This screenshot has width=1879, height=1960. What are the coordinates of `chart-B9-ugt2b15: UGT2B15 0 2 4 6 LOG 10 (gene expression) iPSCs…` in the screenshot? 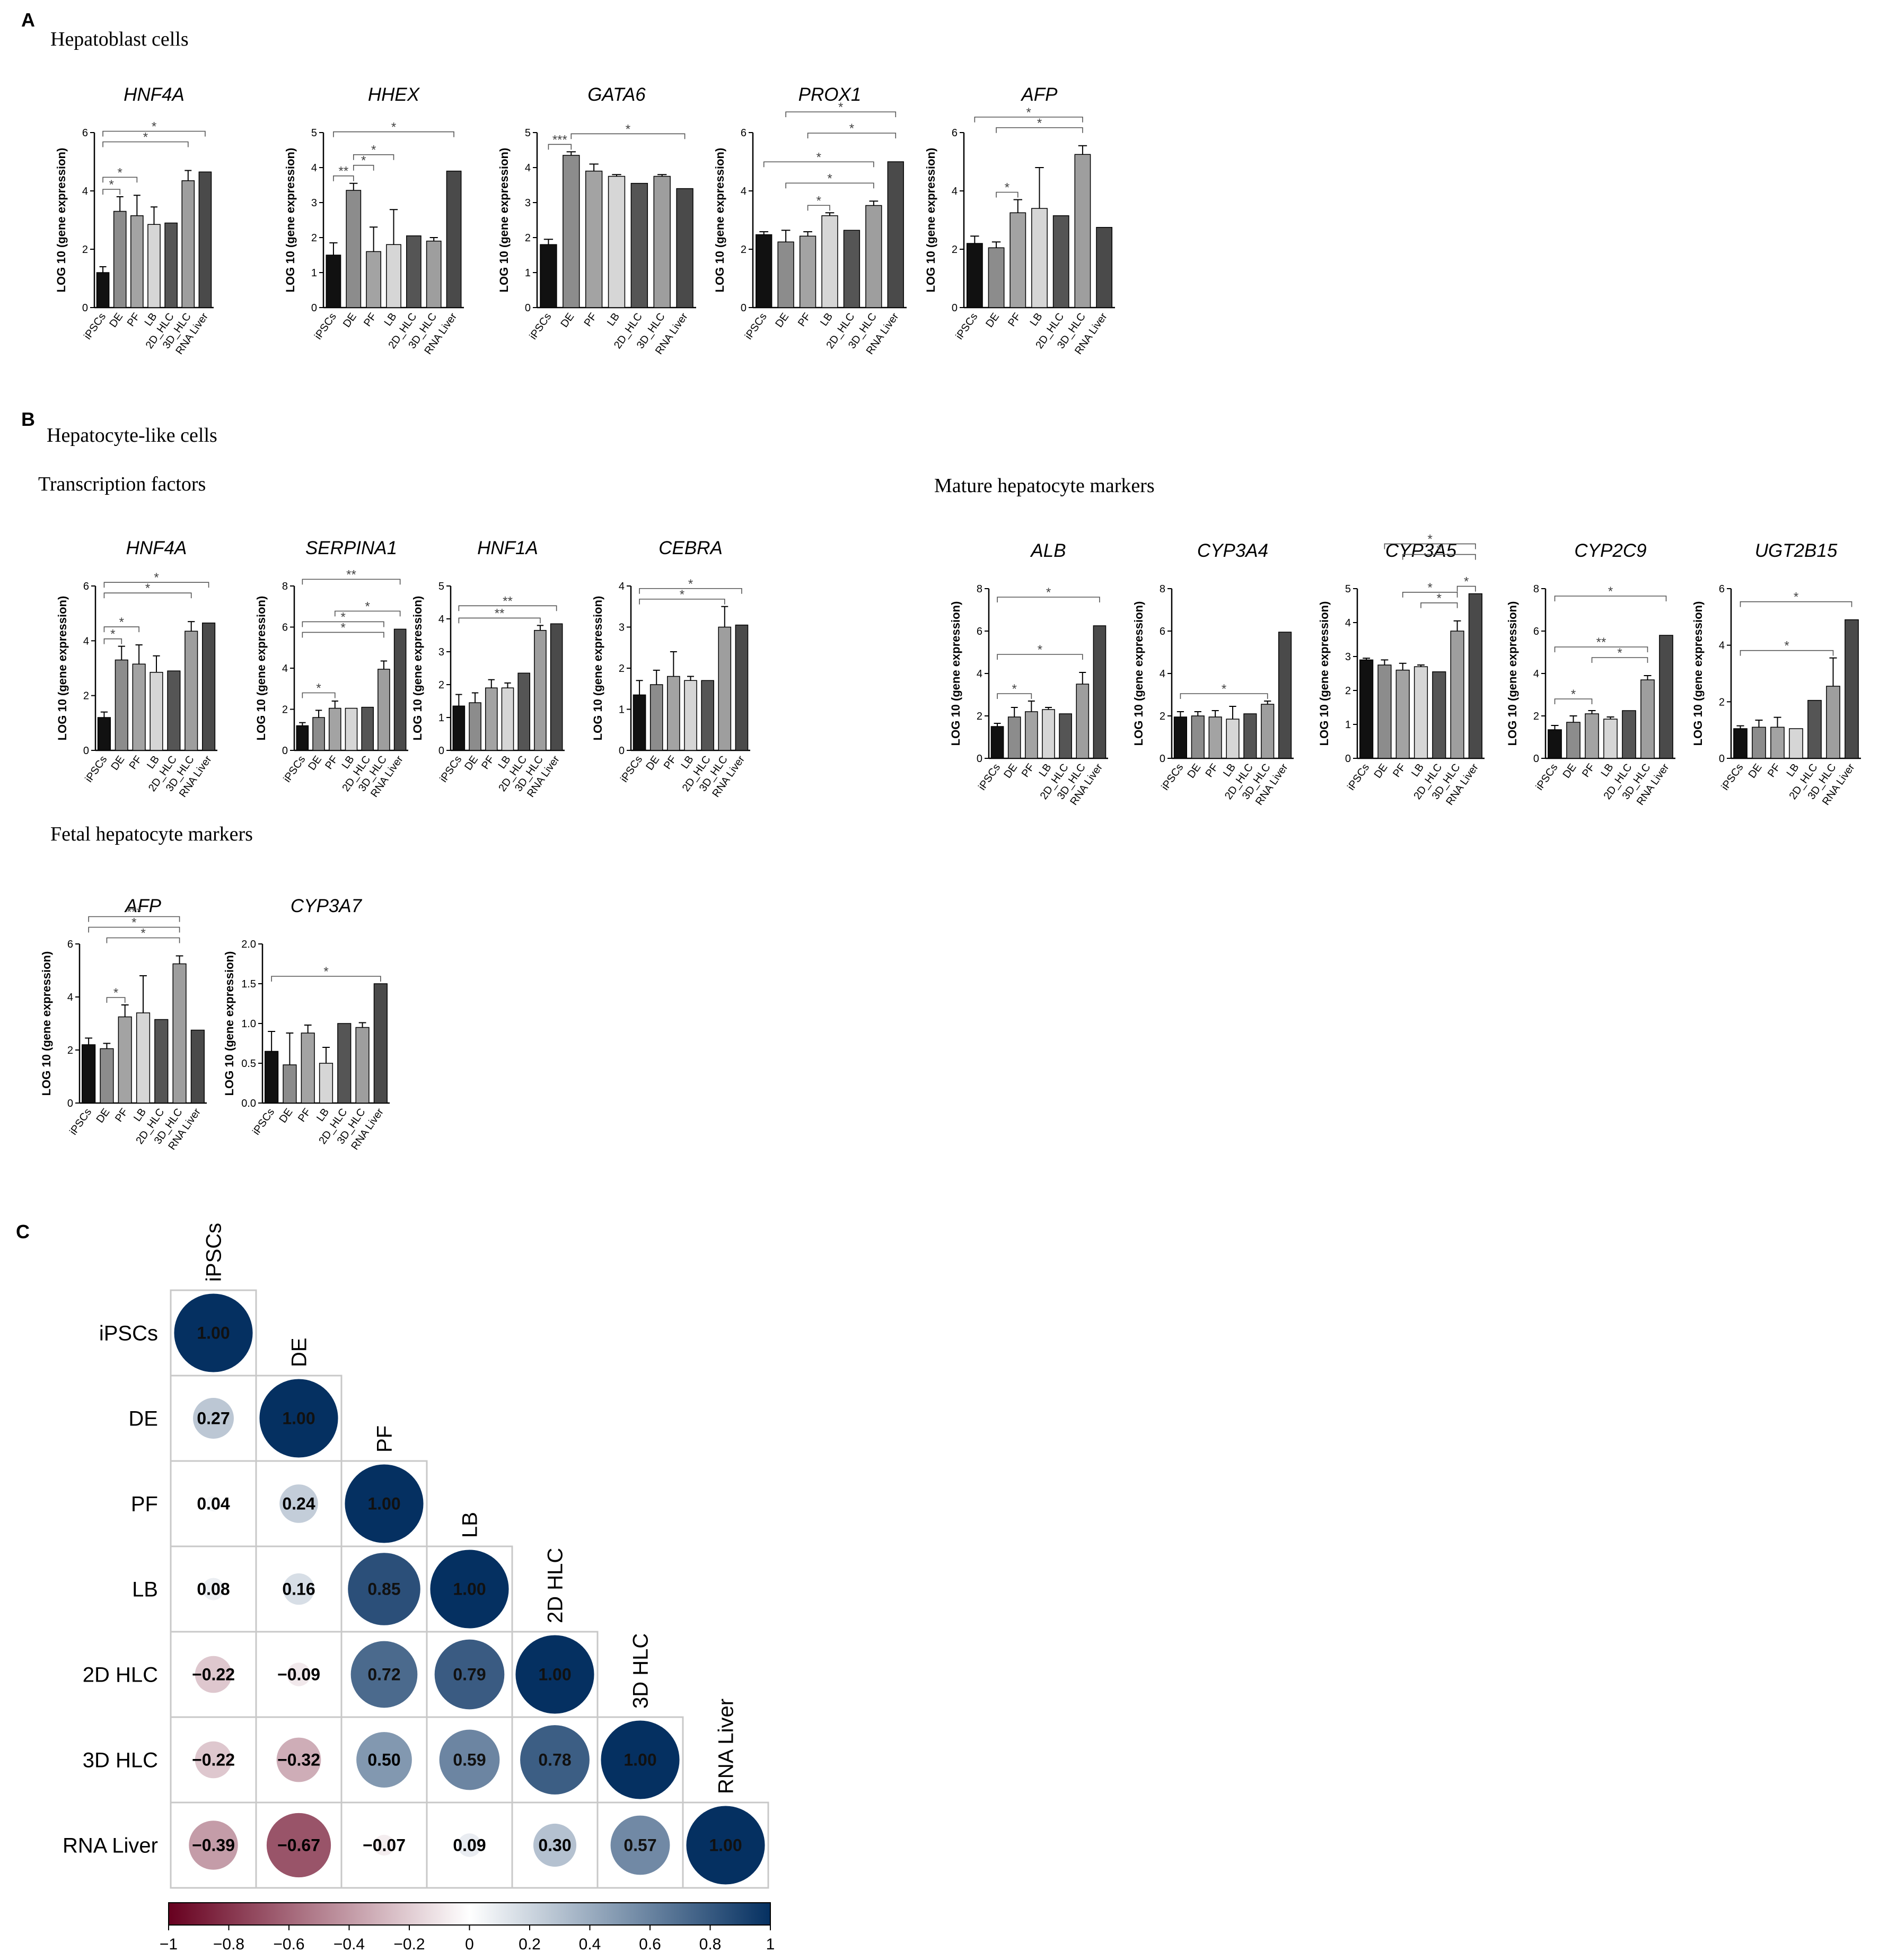 It's located at (1776, 674).